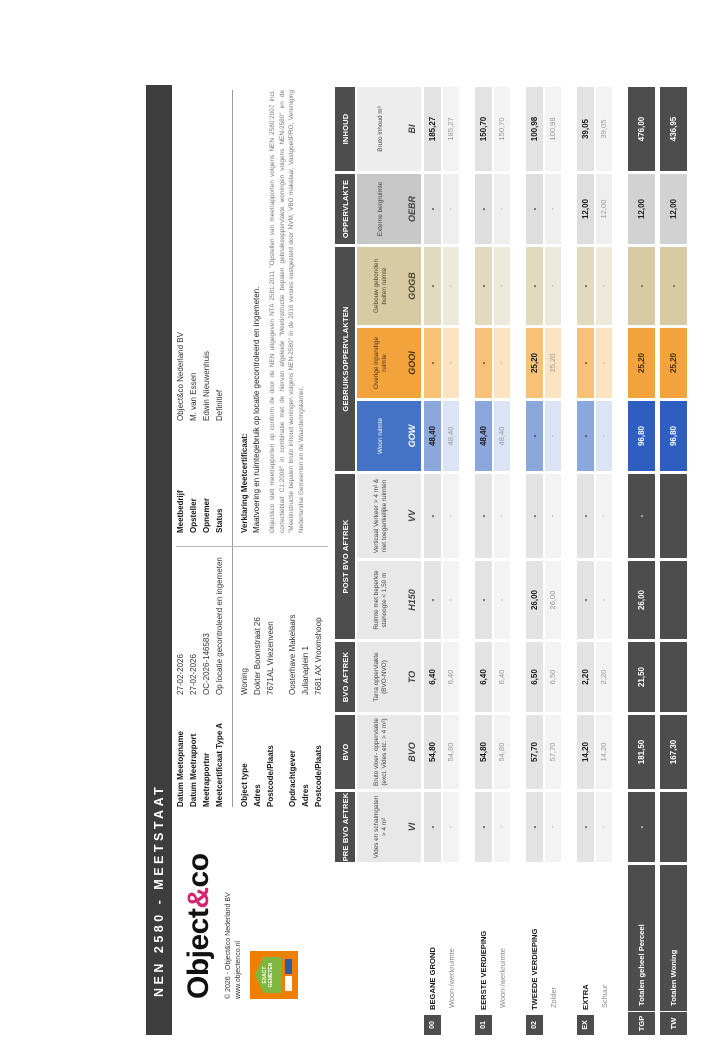  Describe the element at coordinates (483, 436) in the screenshot. I see `cell-01-gow: 48,40` at that location.